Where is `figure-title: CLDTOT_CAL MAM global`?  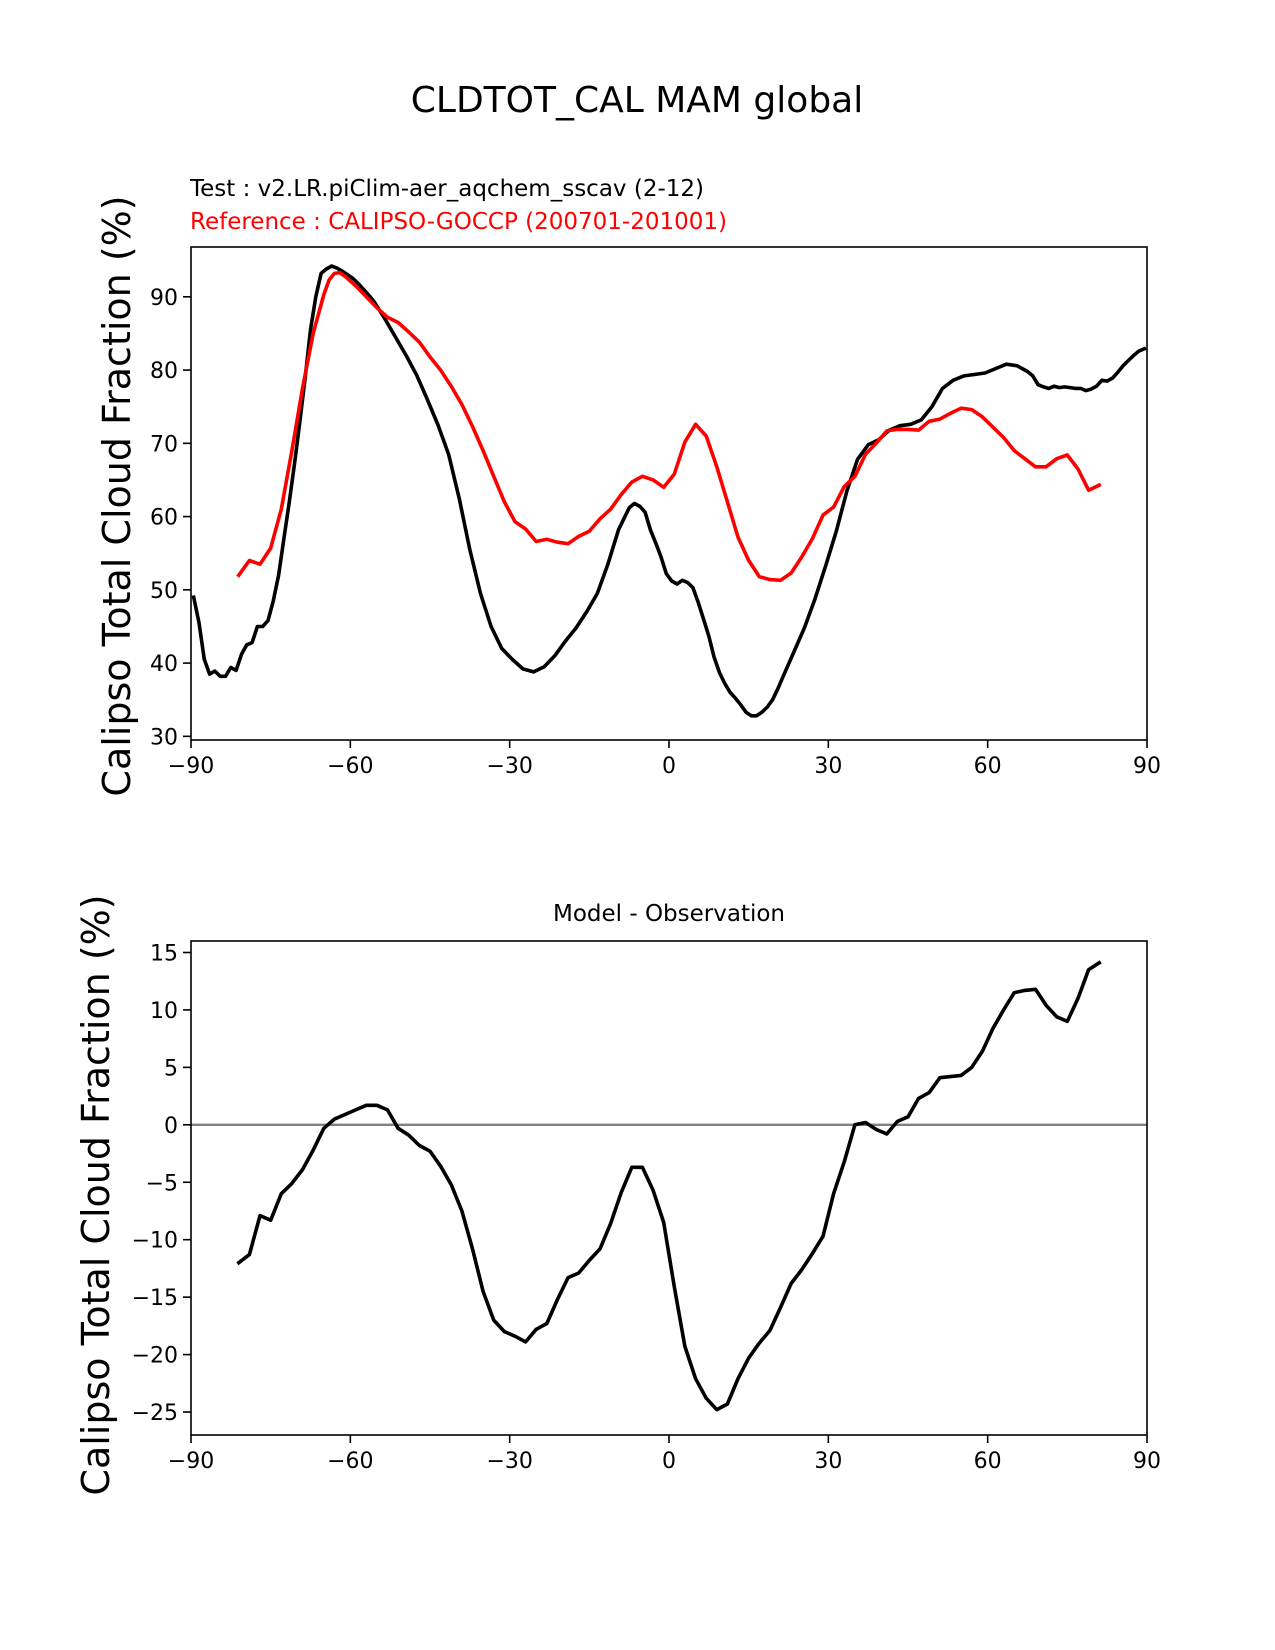 figure-title: CLDTOT_CAL MAM global is located at coordinates (637, 100).